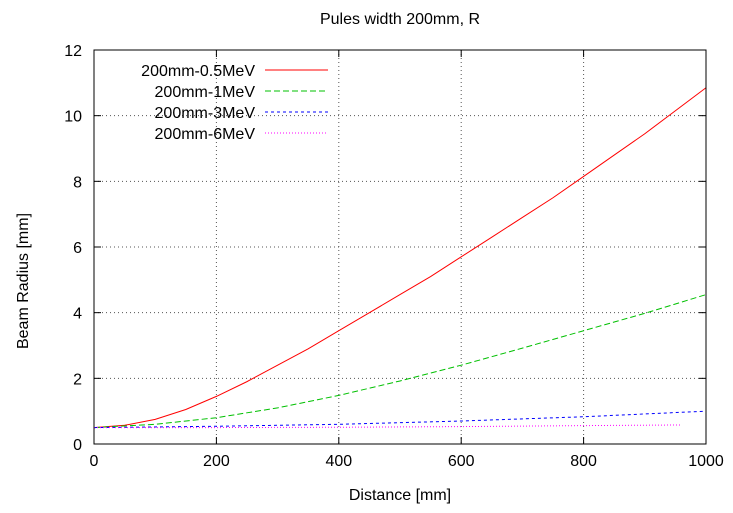 This screenshot has height=513, width=733. Describe the element at coordinates (706, 461) in the screenshot. I see `x-tick-label: 1000` at that location.